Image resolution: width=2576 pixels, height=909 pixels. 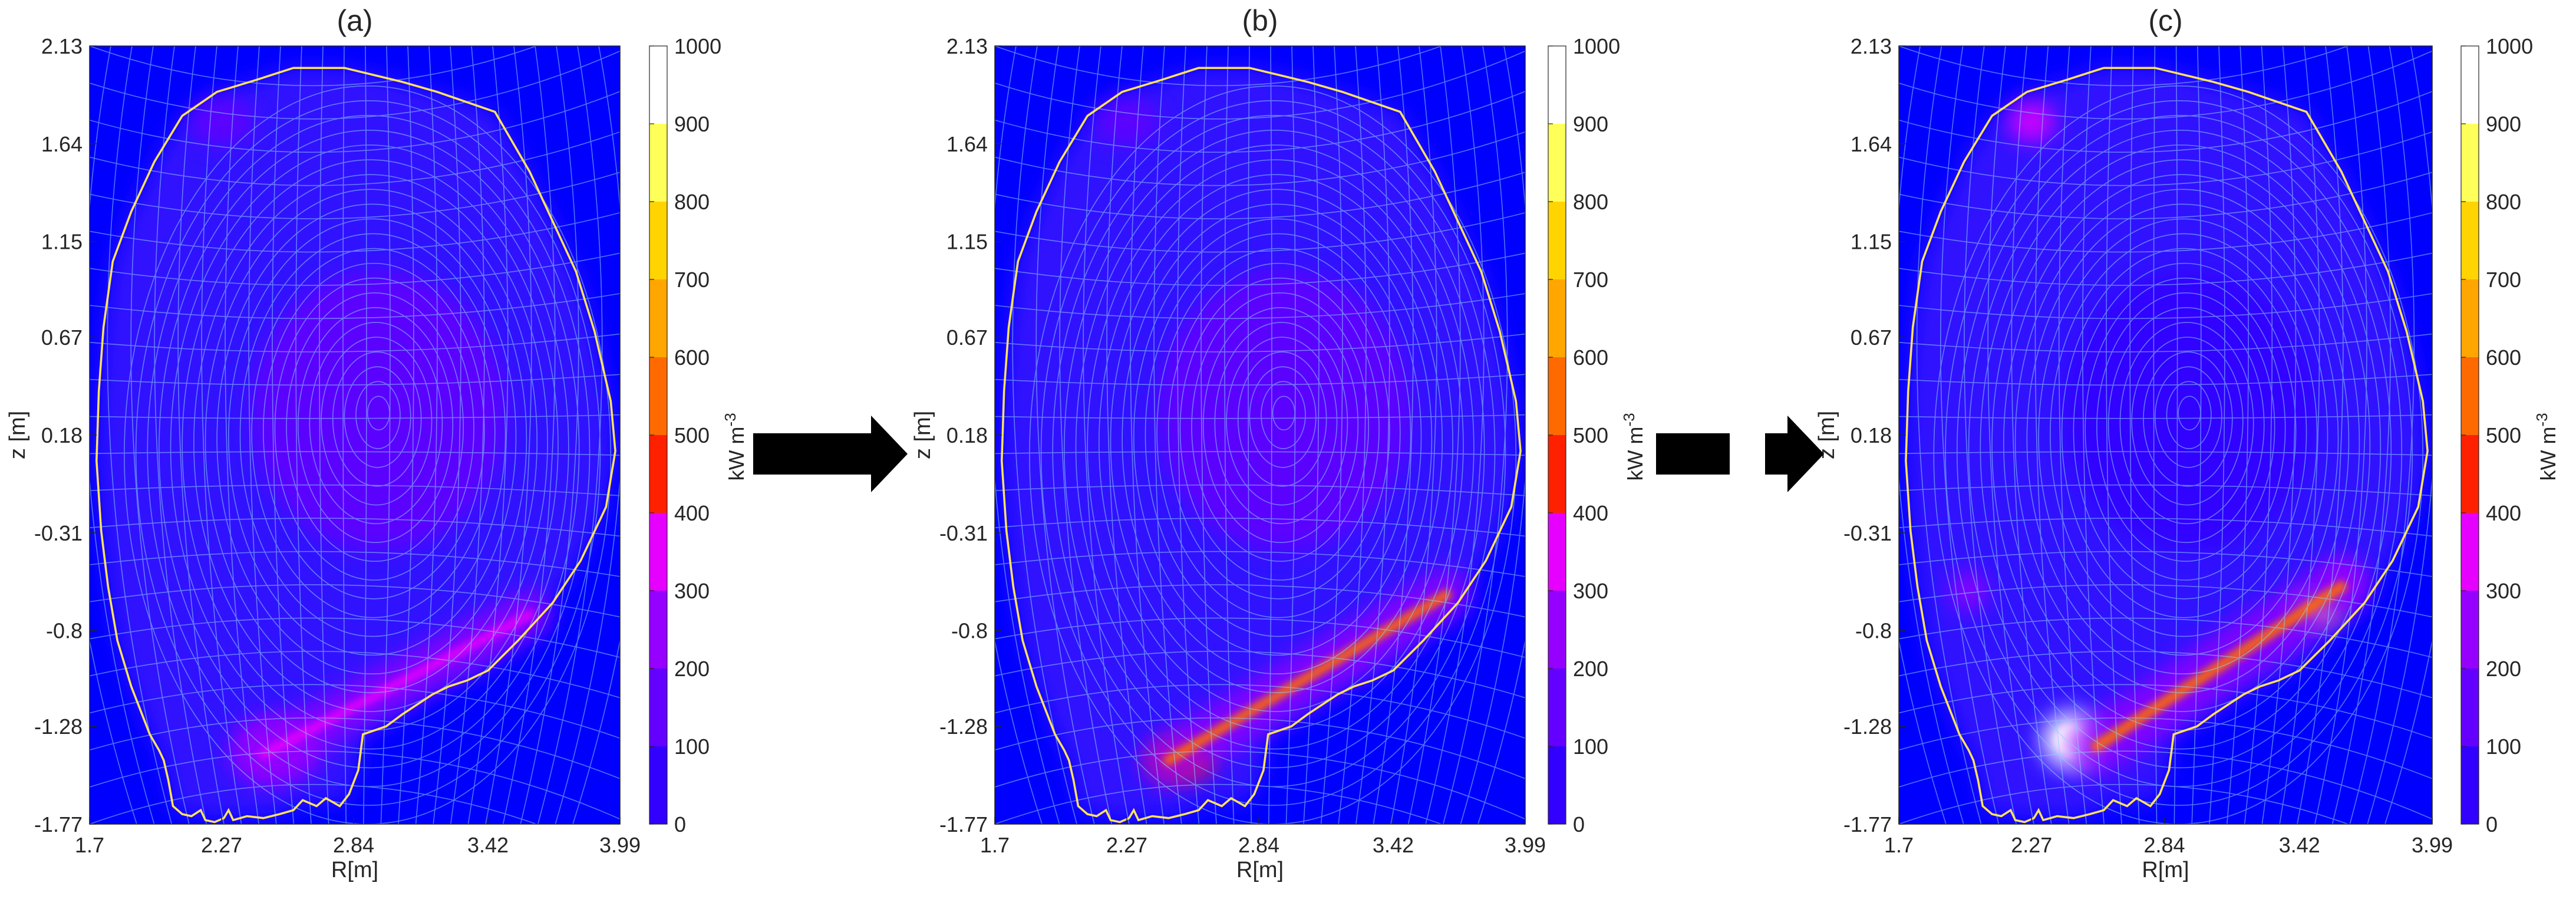 I want to click on y-tick-label: 2.13, so click(x=1872, y=46).